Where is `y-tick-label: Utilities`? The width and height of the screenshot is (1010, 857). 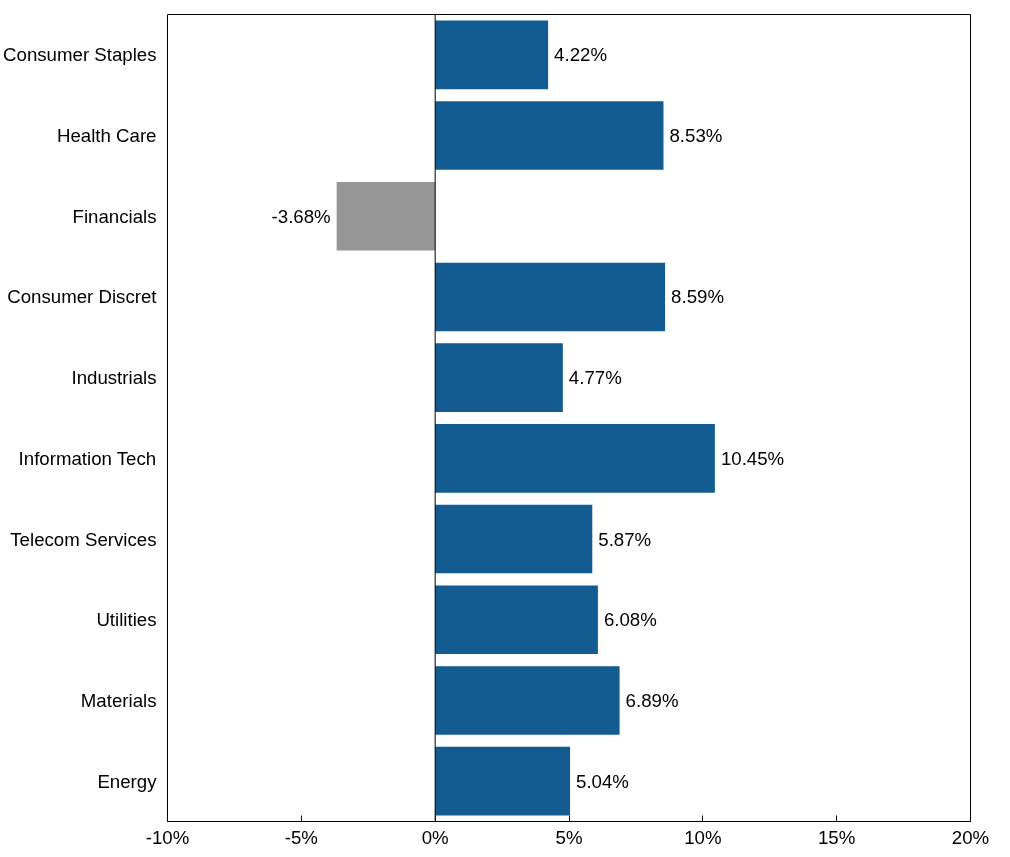 y-tick-label: Utilities is located at coordinates (126, 620).